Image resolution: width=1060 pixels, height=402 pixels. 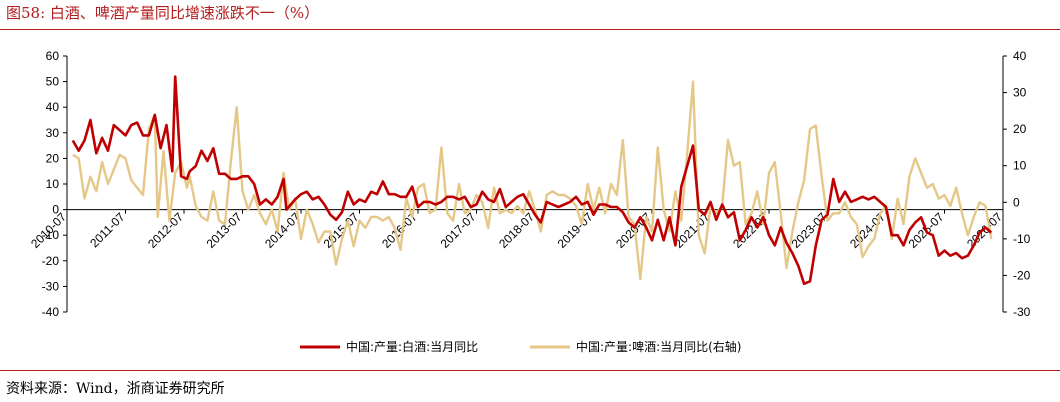 I want to click on x-tick-label: 2019-07, so click(x=575, y=230).